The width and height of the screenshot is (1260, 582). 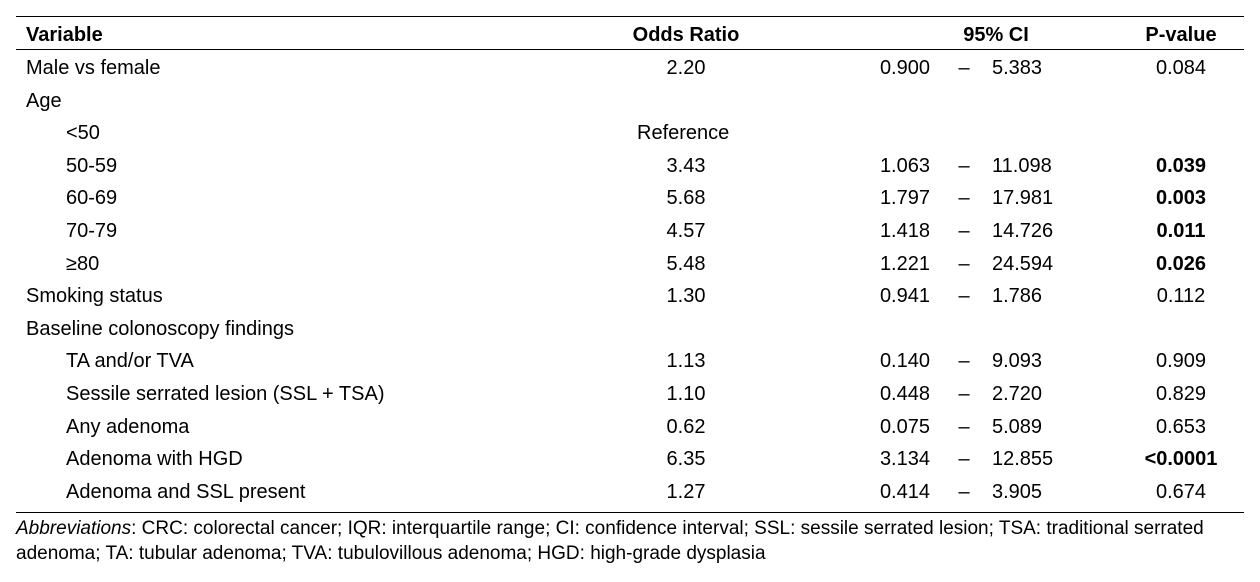 I want to click on odds-ratio-value: 1.13, so click(x=686, y=361).